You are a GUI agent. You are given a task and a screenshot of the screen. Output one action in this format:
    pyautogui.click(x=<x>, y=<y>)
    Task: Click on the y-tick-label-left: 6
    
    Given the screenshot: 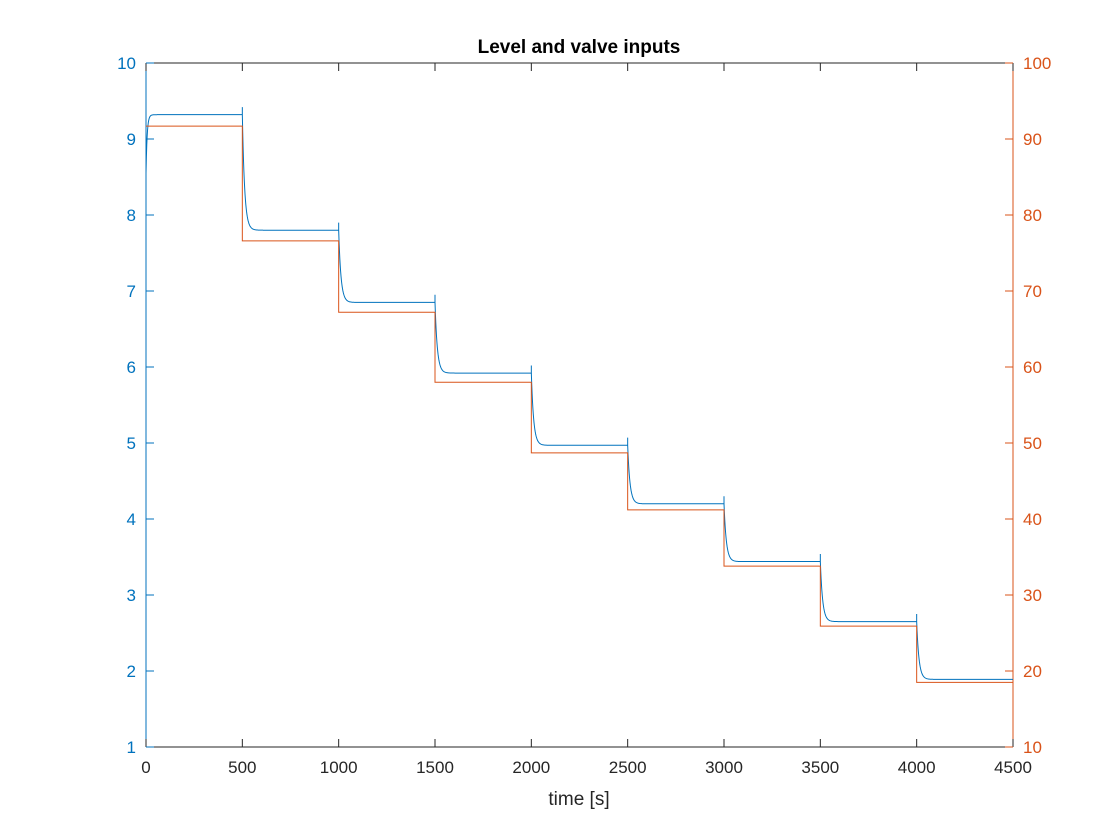 What is the action you would take?
    pyautogui.click(x=131, y=367)
    